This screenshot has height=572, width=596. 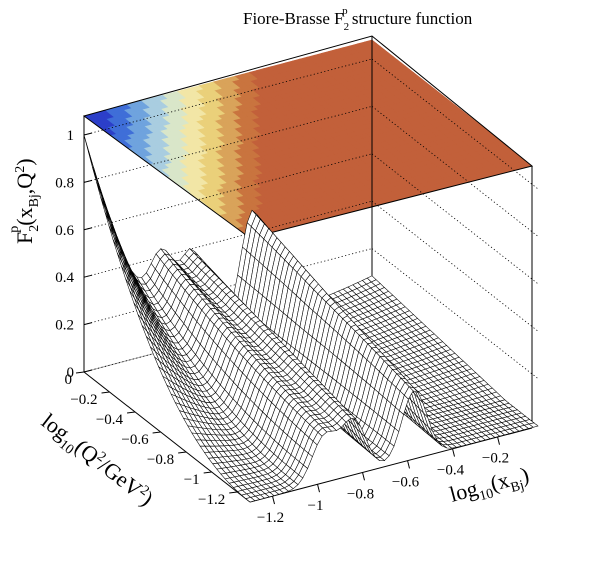 What do you see at coordinates (74, 254) in the screenshot?
I see `z-axis: 0 0.2 0.4 0.6 0.8 1` at bounding box center [74, 254].